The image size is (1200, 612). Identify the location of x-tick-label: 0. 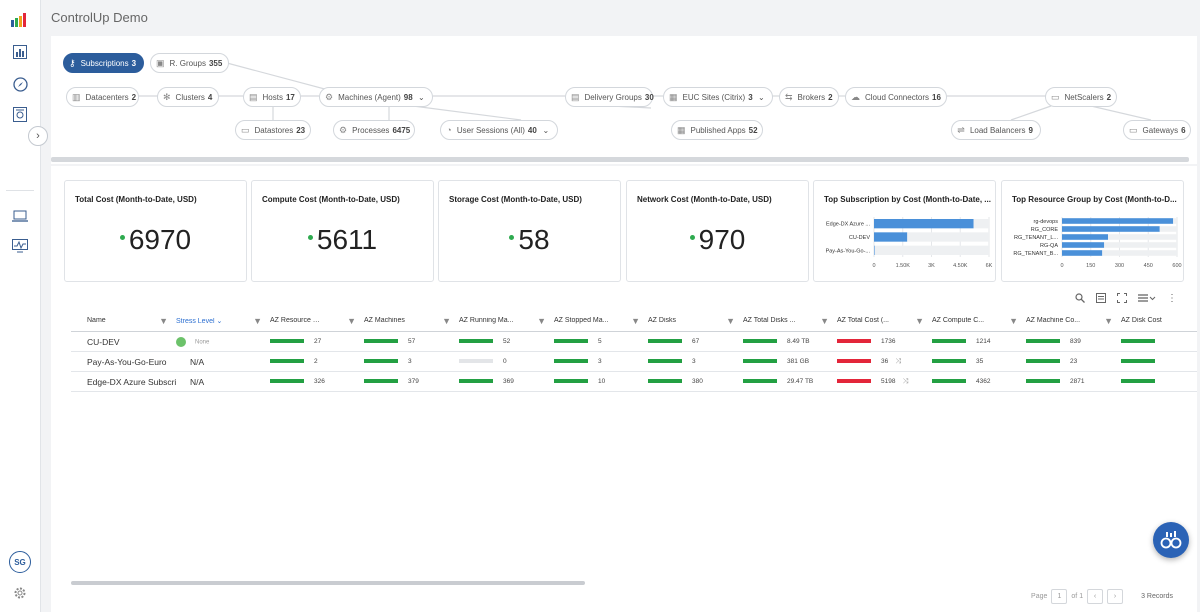
(873, 266).